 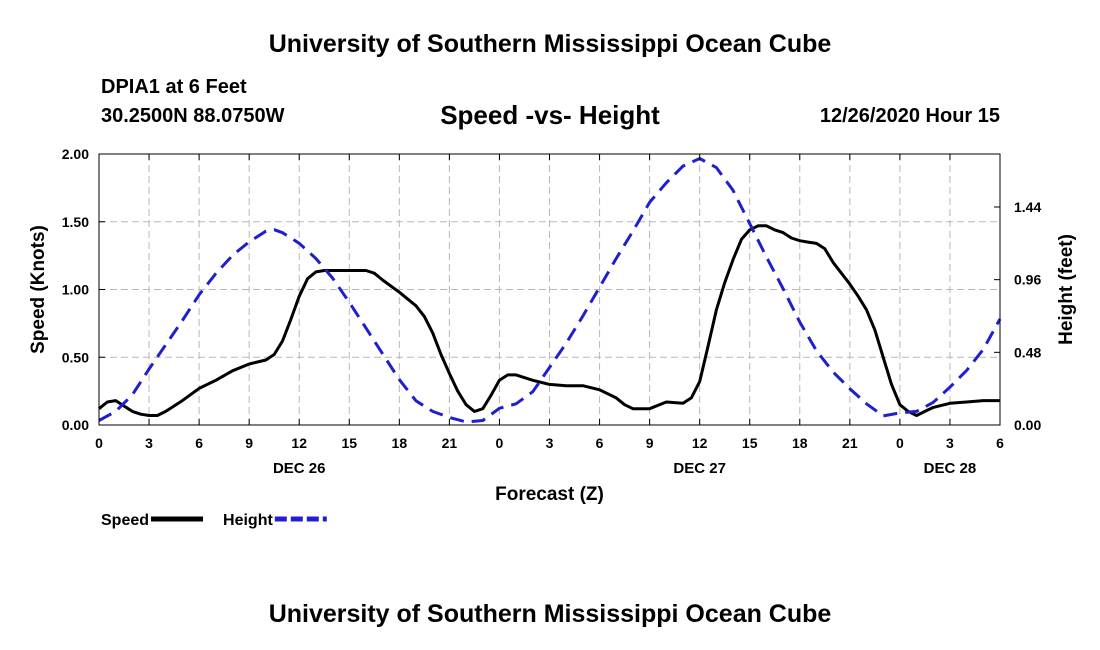 I want to click on day-label: DEC 26, so click(x=299, y=468).